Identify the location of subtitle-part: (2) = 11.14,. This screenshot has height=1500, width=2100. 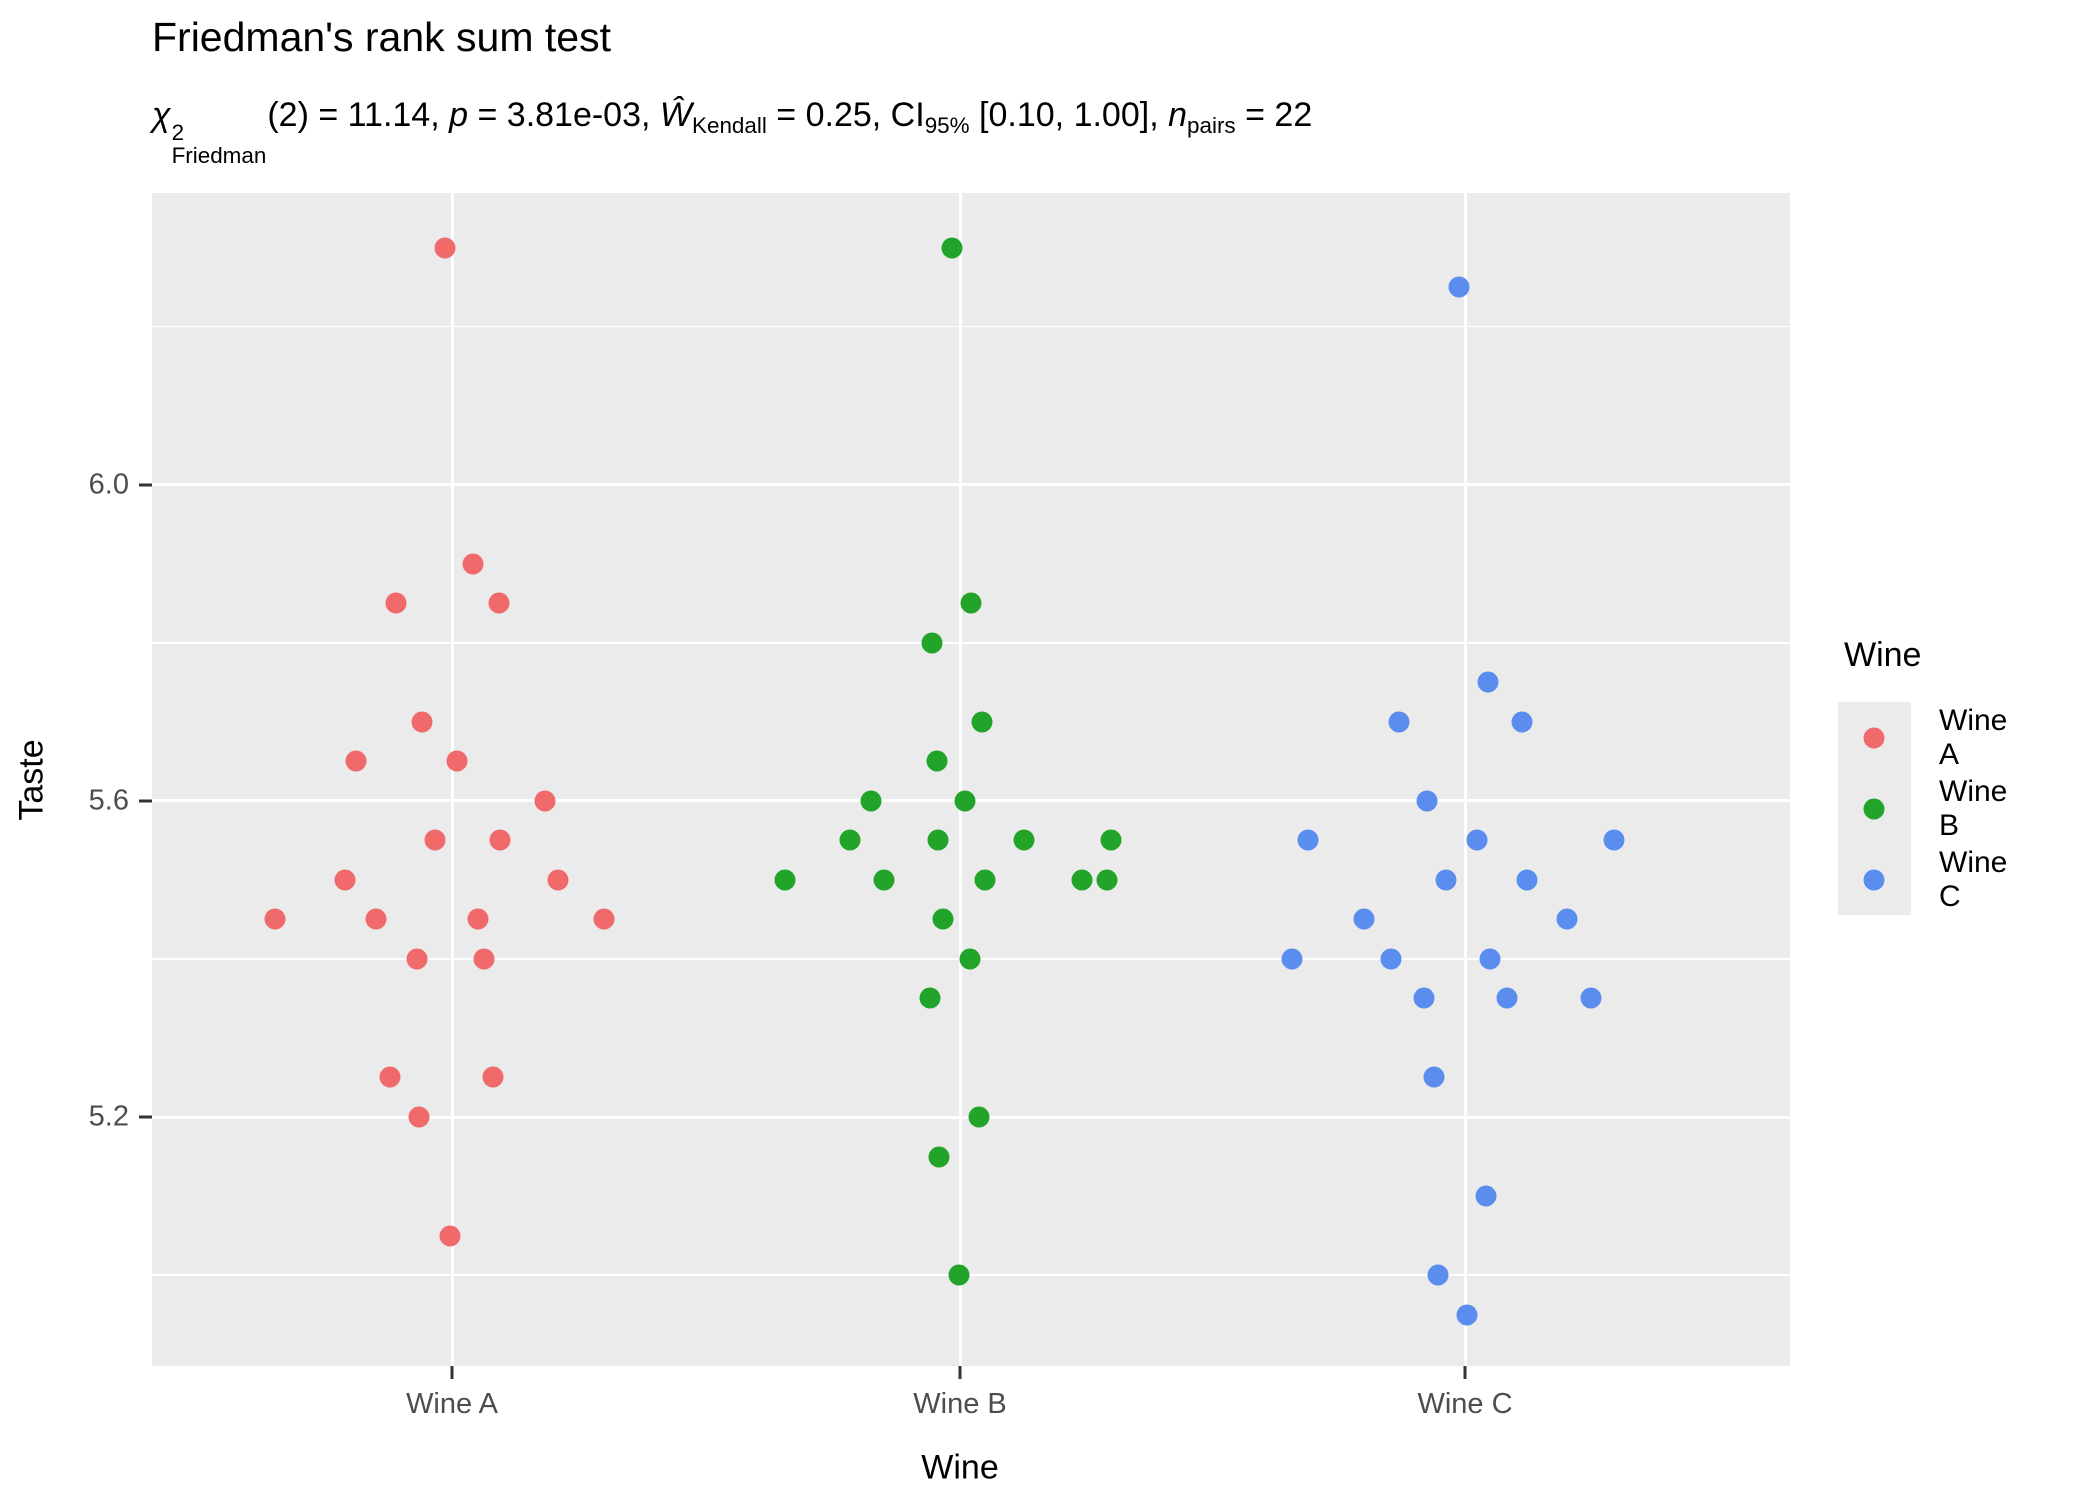
(358, 115).